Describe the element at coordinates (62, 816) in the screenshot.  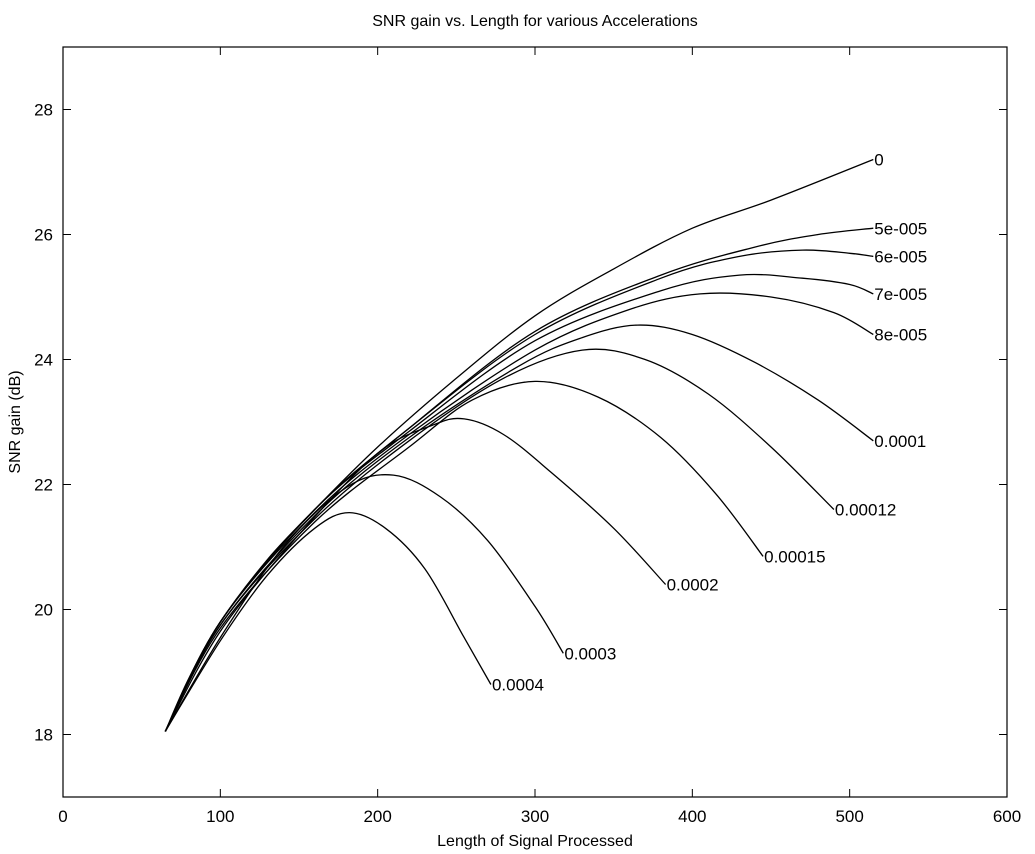
I see `x-tick-label: 0` at that location.